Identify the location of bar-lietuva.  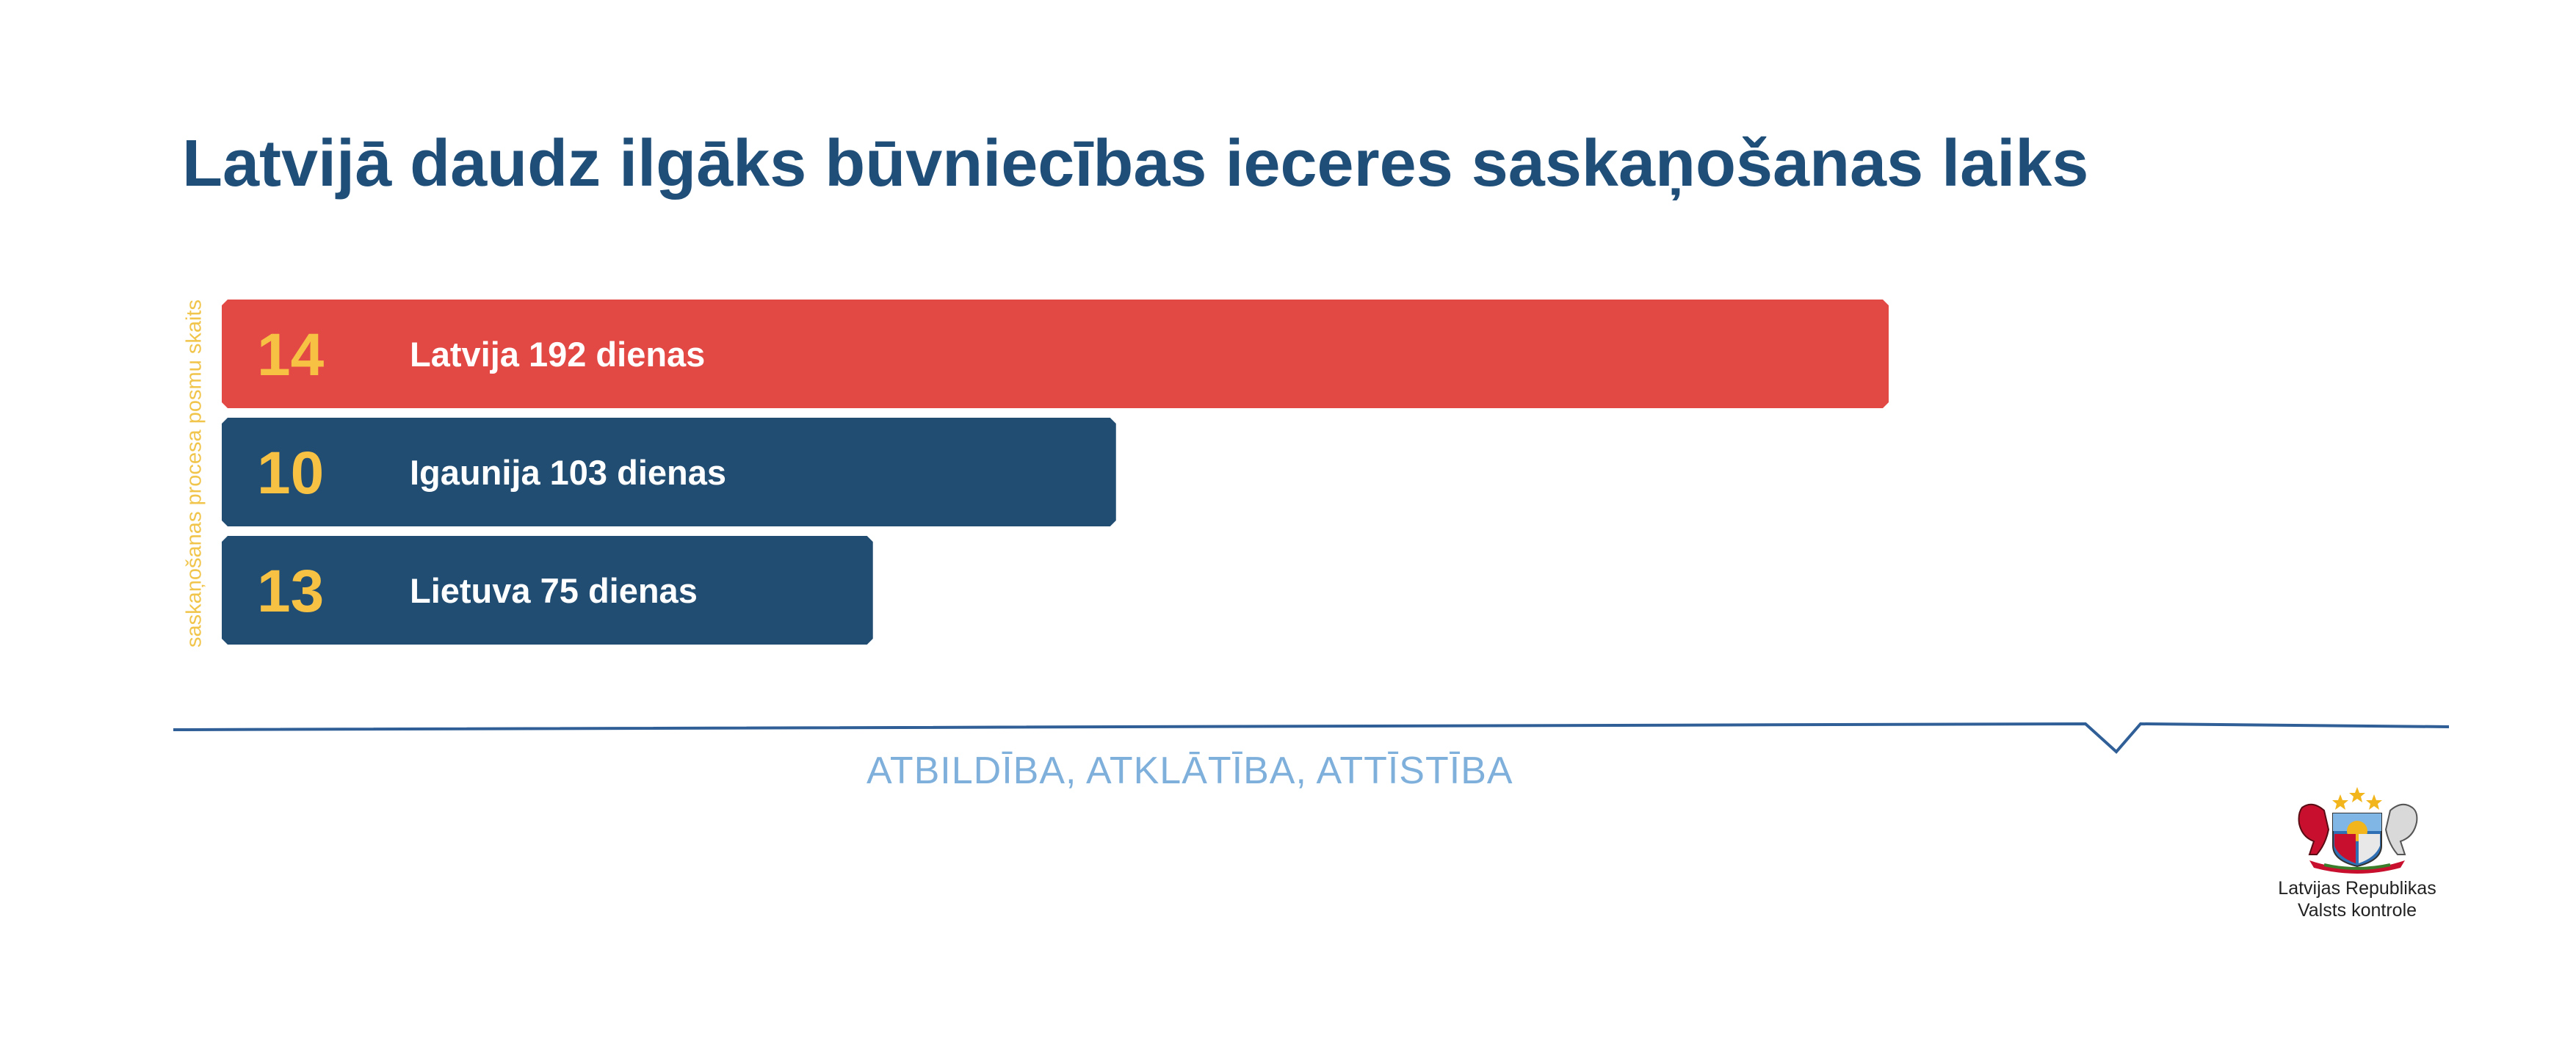
(547, 590).